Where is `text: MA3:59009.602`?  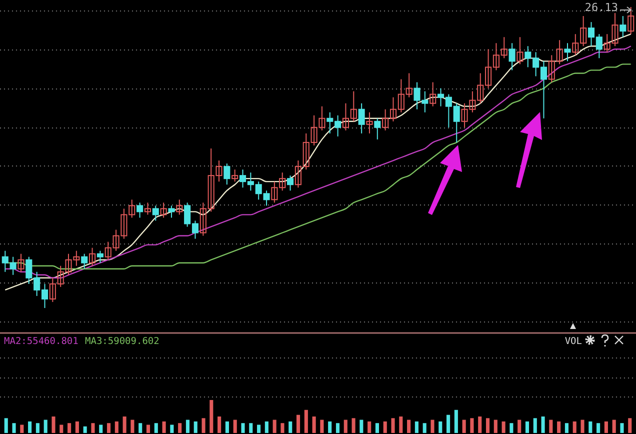
text: MA3:59009.602 is located at coordinates (122, 341).